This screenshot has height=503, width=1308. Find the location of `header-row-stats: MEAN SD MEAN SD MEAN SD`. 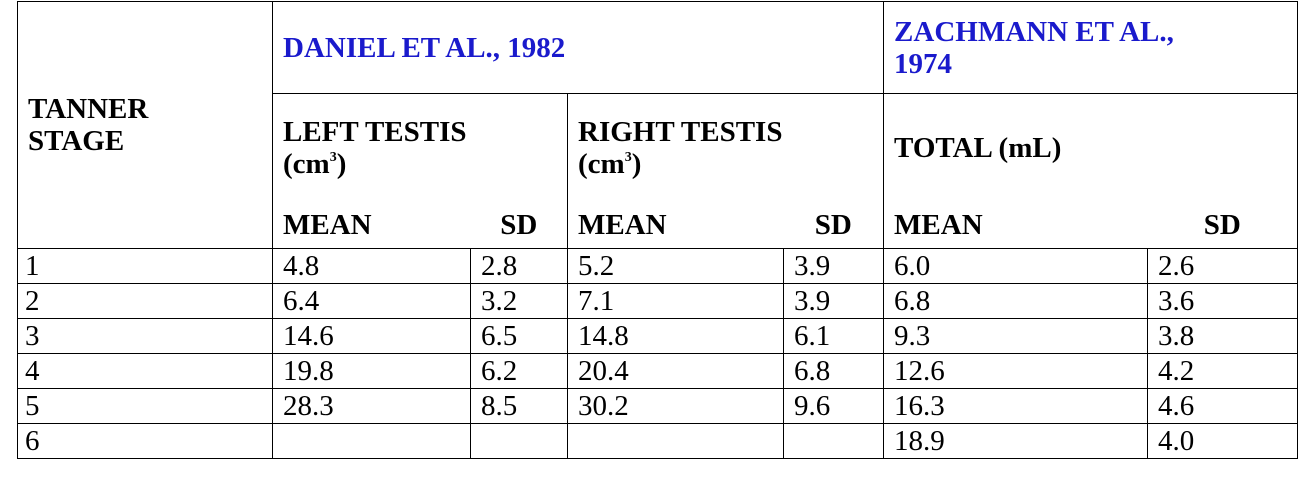

header-row-stats: MEAN SD MEAN SD MEAN SD is located at coordinates (658, 225).